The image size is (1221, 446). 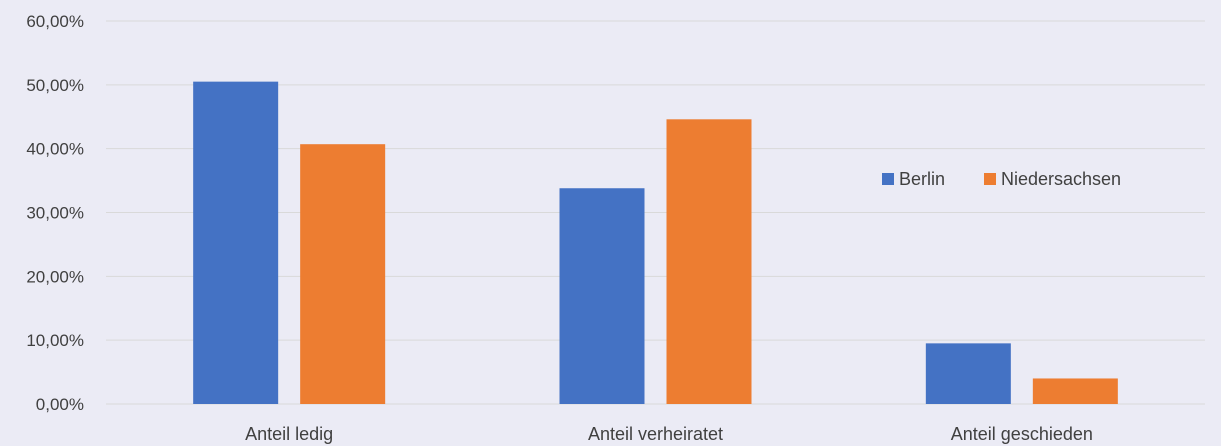 I want to click on y-tick-label: 0,00%, so click(x=60, y=404).